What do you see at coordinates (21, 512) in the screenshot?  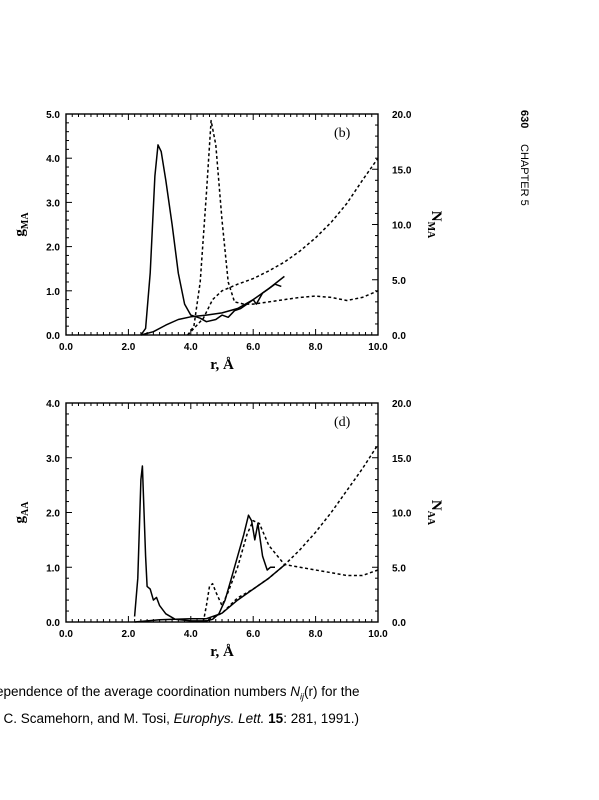 I see `y-axis-title-left: gAA` at bounding box center [21, 512].